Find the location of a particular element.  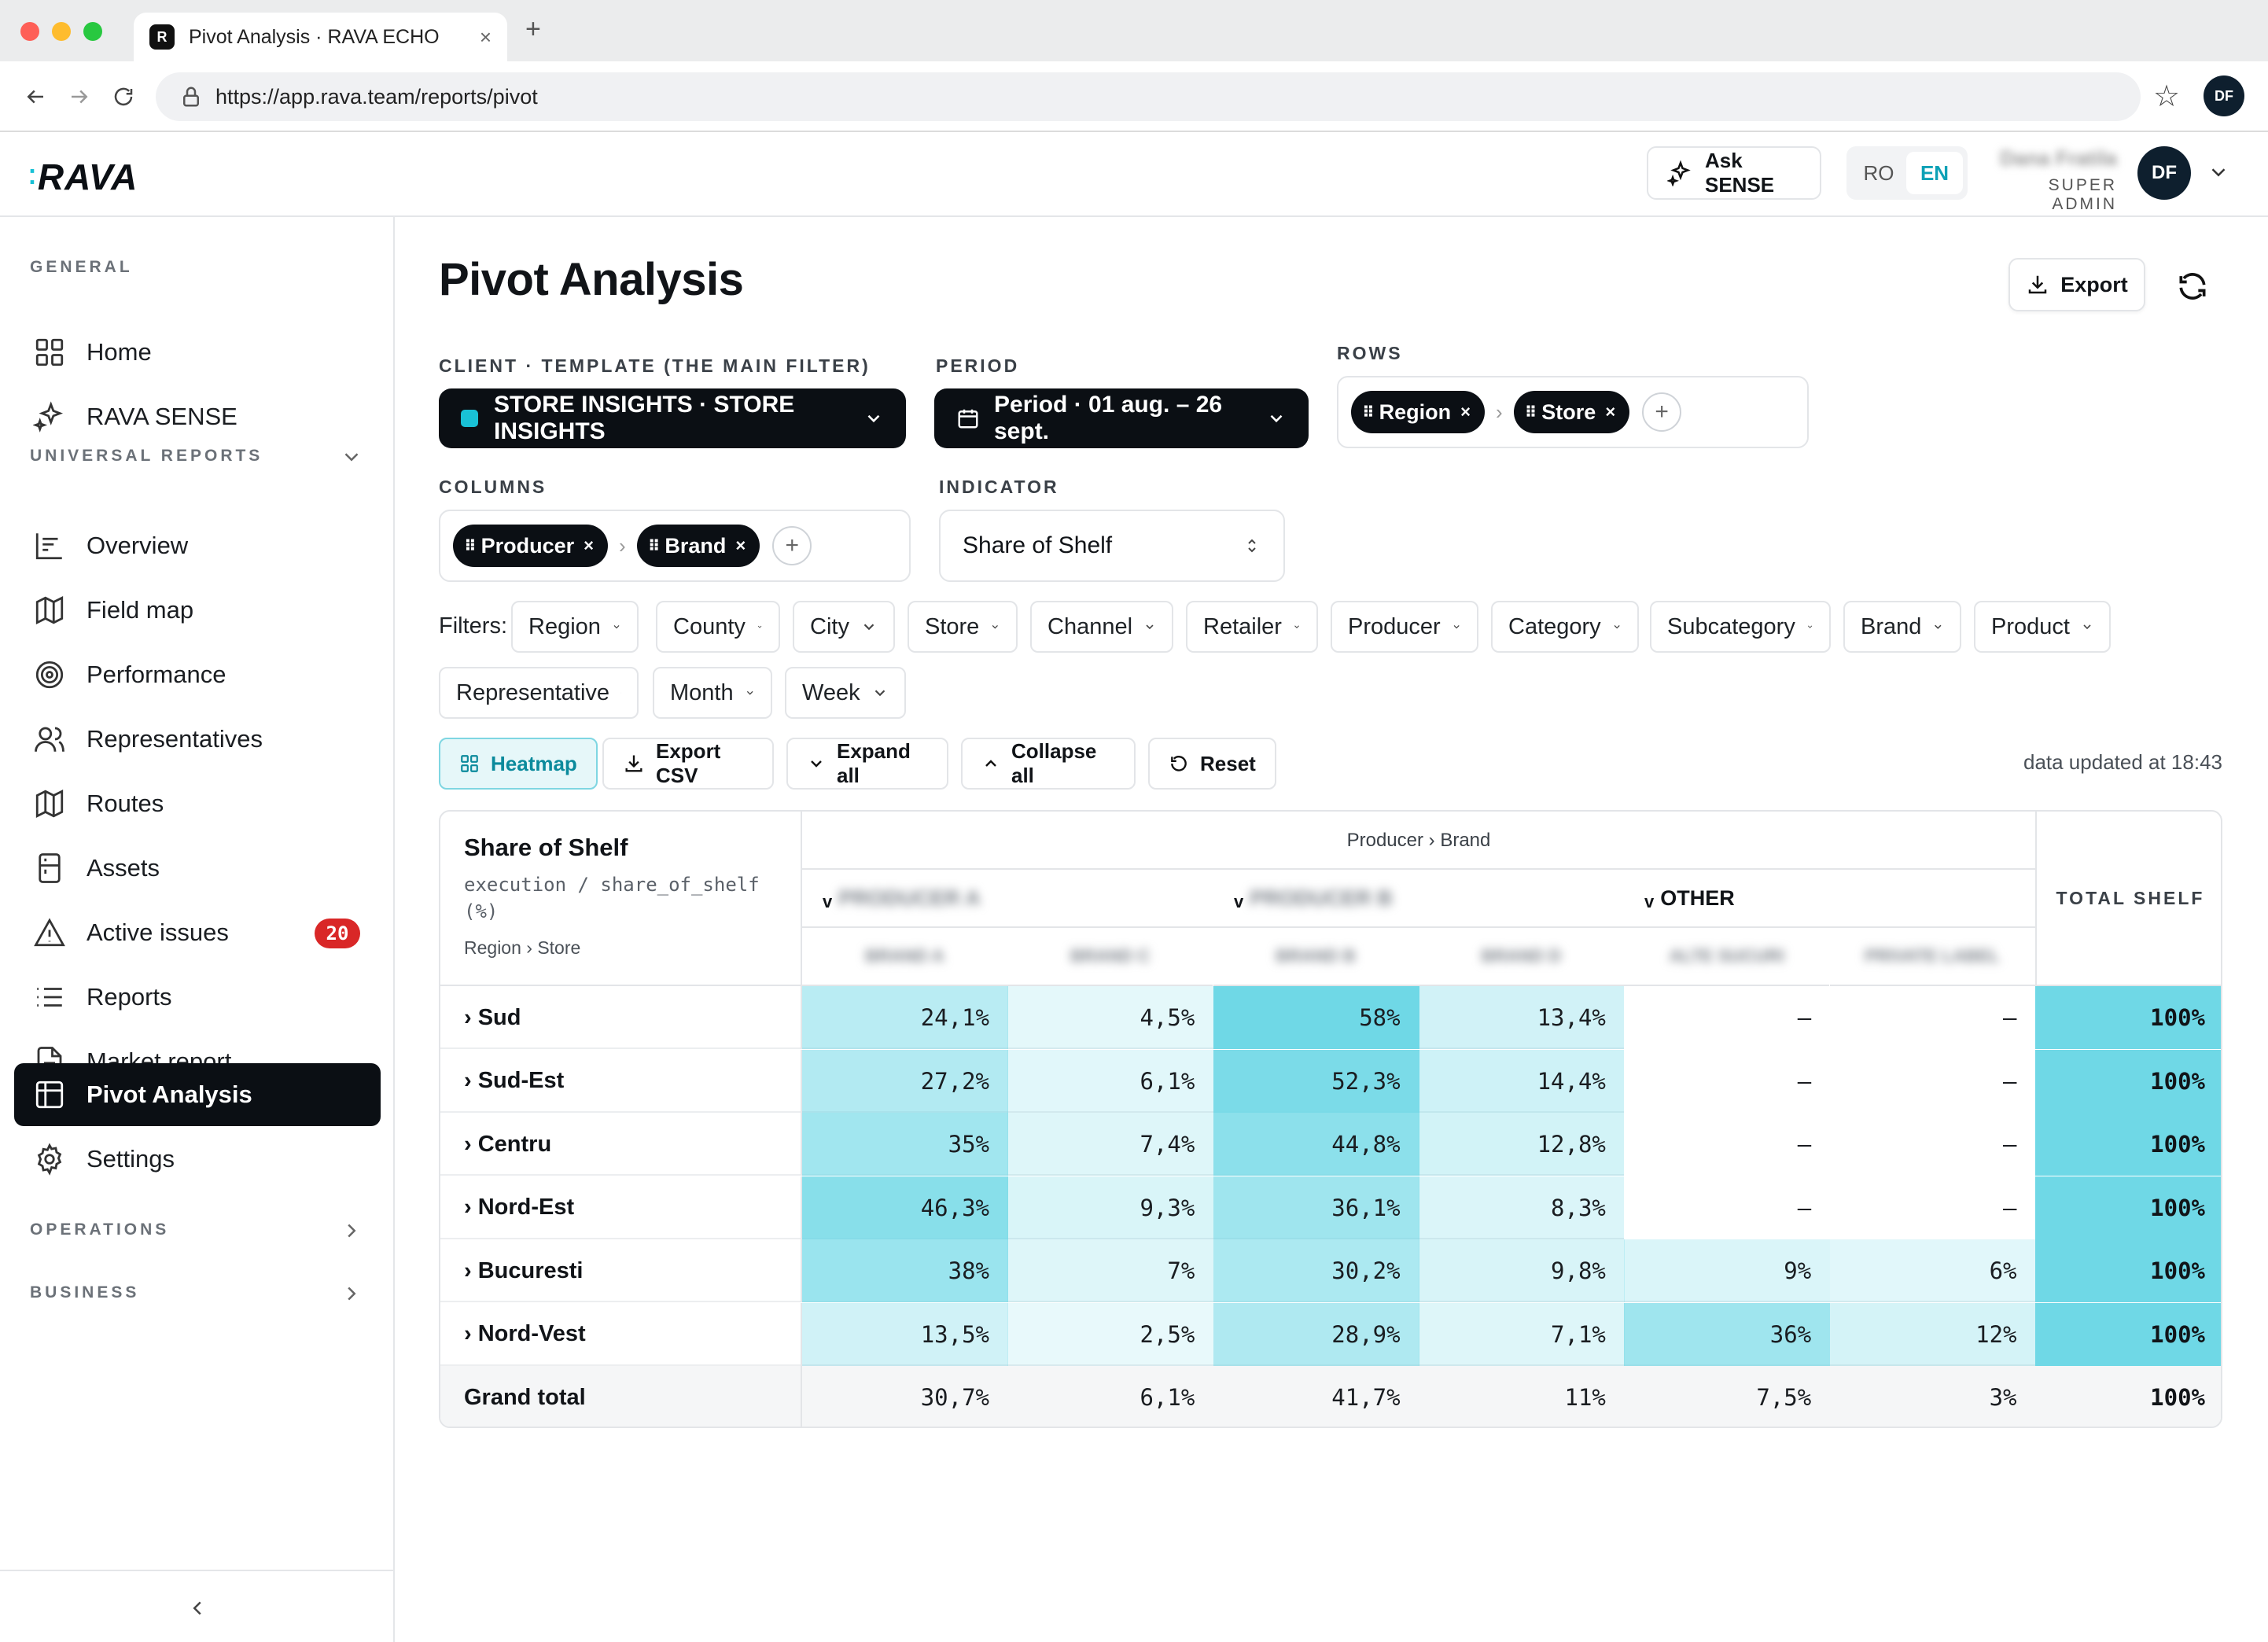

filter-category-dropdown: Category is located at coordinates (1565, 627).